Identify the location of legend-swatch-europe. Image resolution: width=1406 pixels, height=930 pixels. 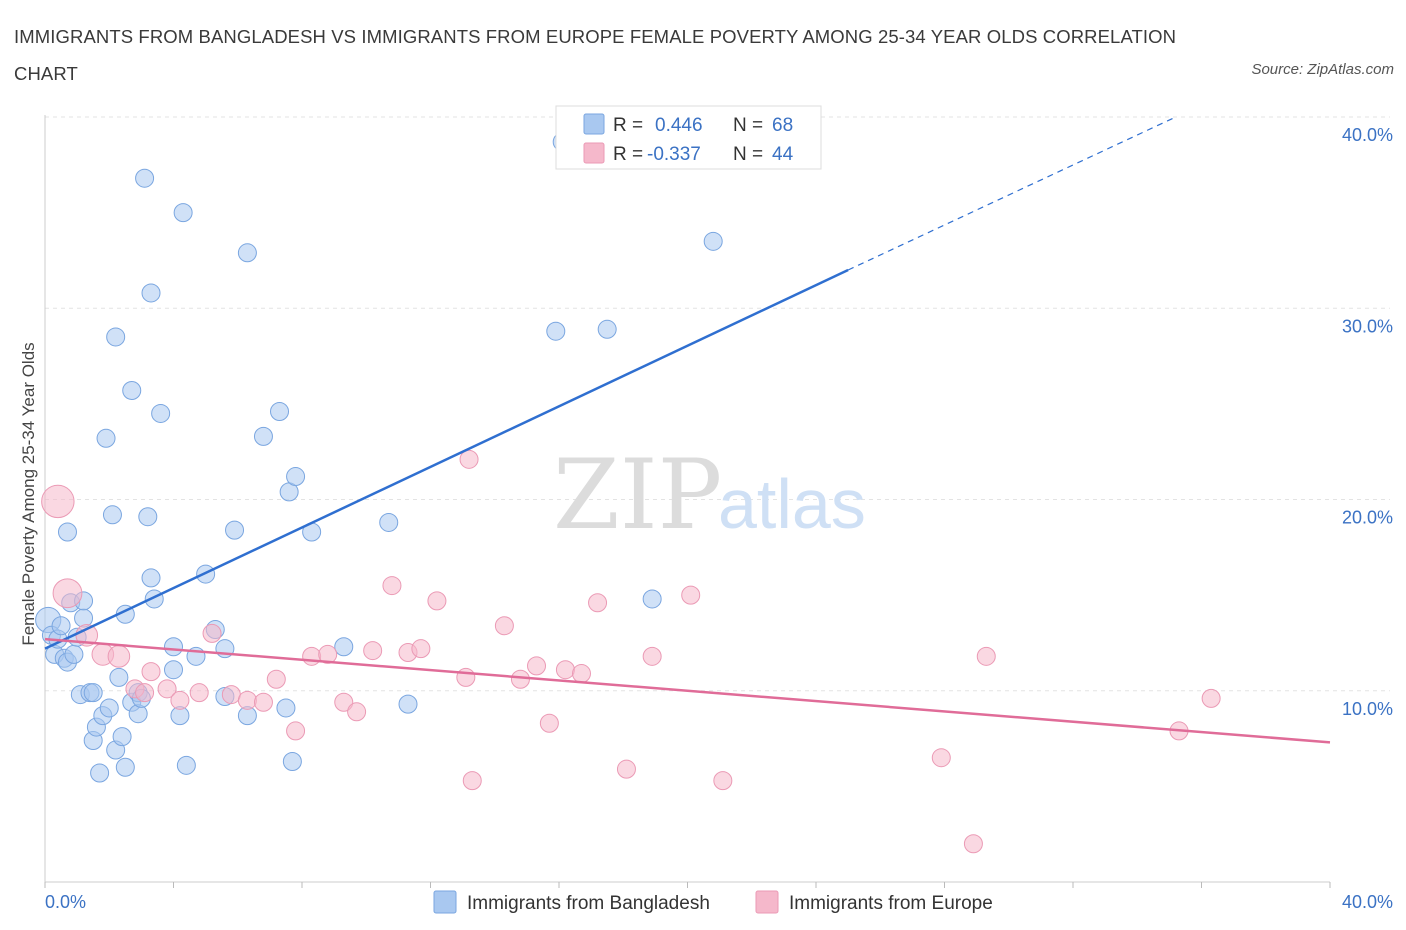
(594, 153).